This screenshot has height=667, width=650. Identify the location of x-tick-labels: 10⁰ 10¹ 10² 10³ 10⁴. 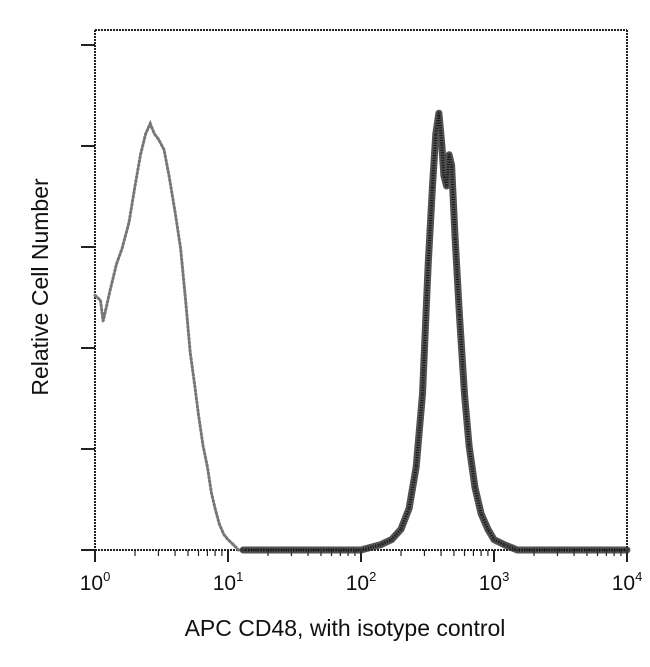
(361, 582).